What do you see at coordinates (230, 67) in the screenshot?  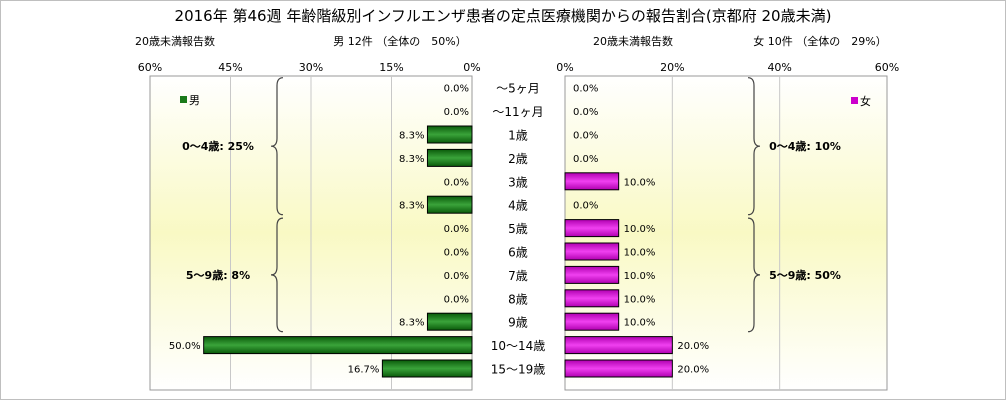 I see `male-tick-label: 45%` at bounding box center [230, 67].